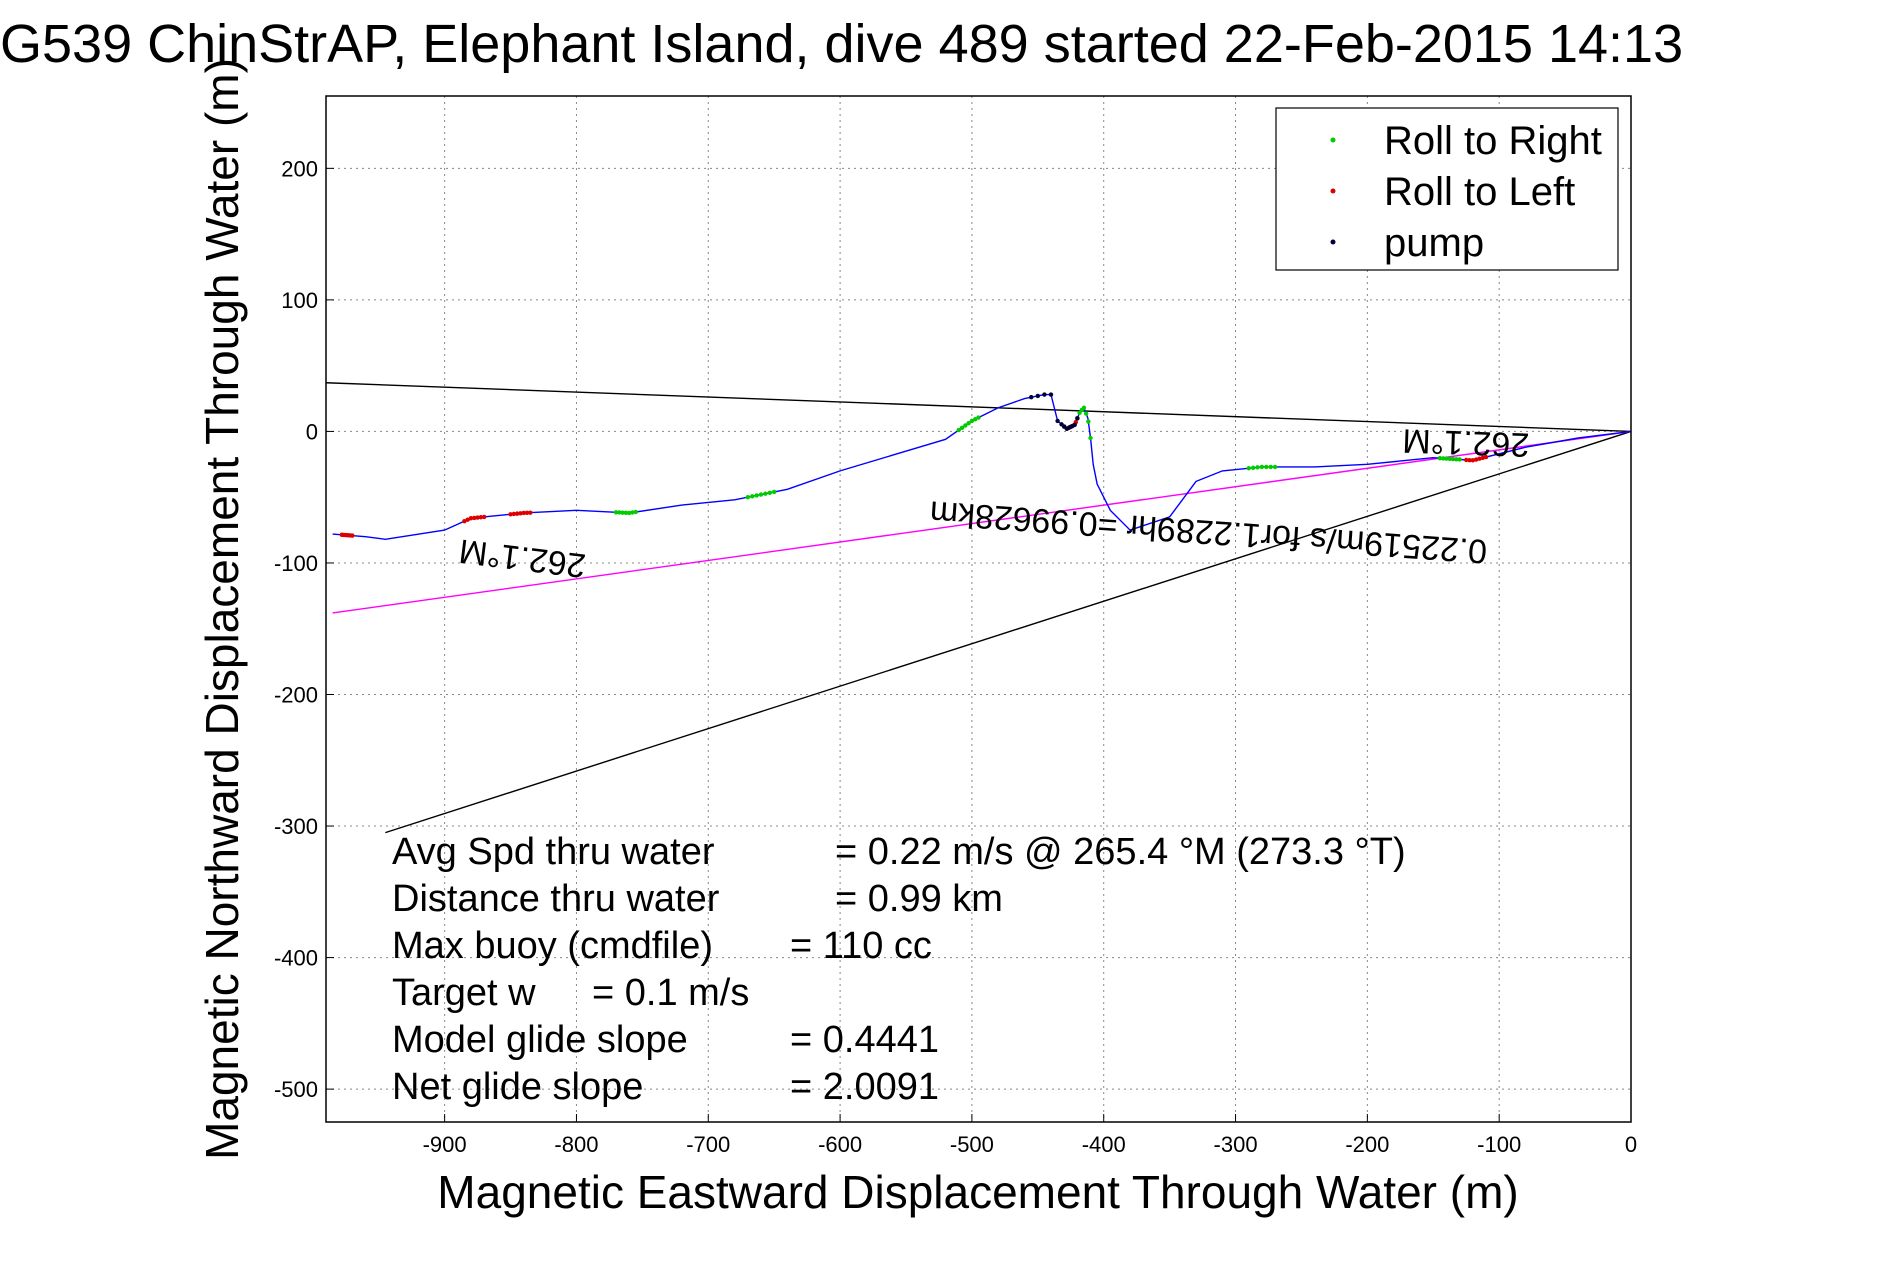 This screenshot has width=1891, height=1262. What do you see at coordinates (919, 899) in the screenshot?
I see `stat-value: = 0.99 km` at bounding box center [919, 899].